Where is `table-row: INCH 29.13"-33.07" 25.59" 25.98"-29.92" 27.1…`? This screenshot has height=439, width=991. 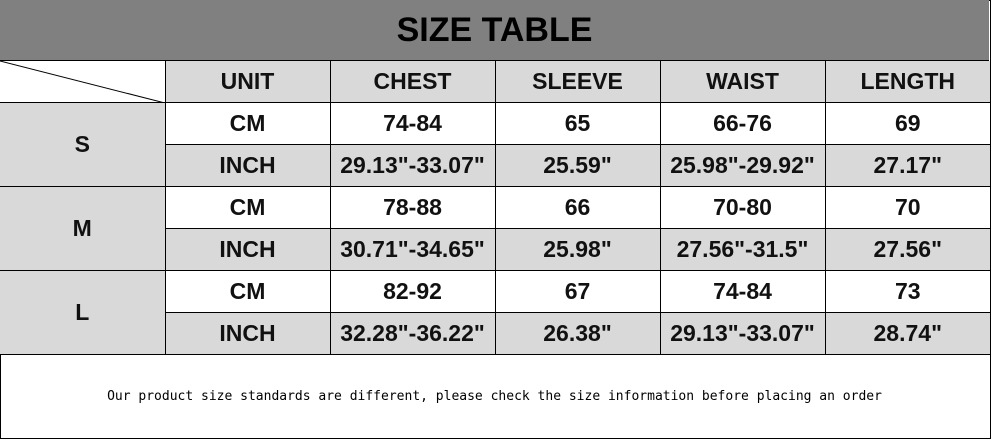
table-row: INCH 29.13"-33.07" 25.59" 25.98"-29.92" 27.1… is located at coordinates (495, 165).